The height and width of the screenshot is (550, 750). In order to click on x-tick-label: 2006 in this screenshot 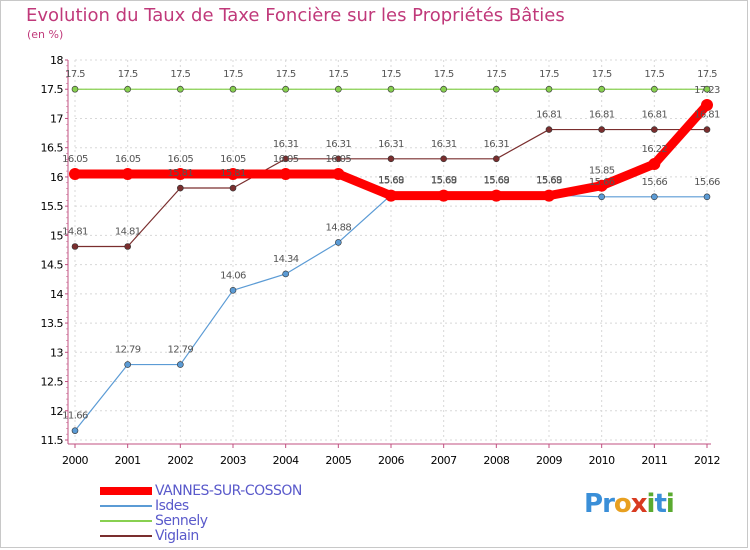, I will do `click(391, 460)`.